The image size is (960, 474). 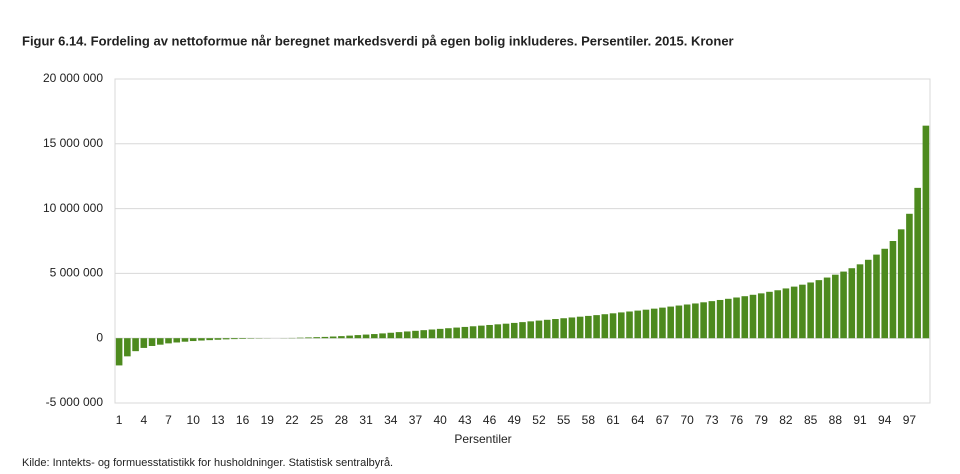 I want to click on x-tick-label: 37, so click(x=416, y=420).